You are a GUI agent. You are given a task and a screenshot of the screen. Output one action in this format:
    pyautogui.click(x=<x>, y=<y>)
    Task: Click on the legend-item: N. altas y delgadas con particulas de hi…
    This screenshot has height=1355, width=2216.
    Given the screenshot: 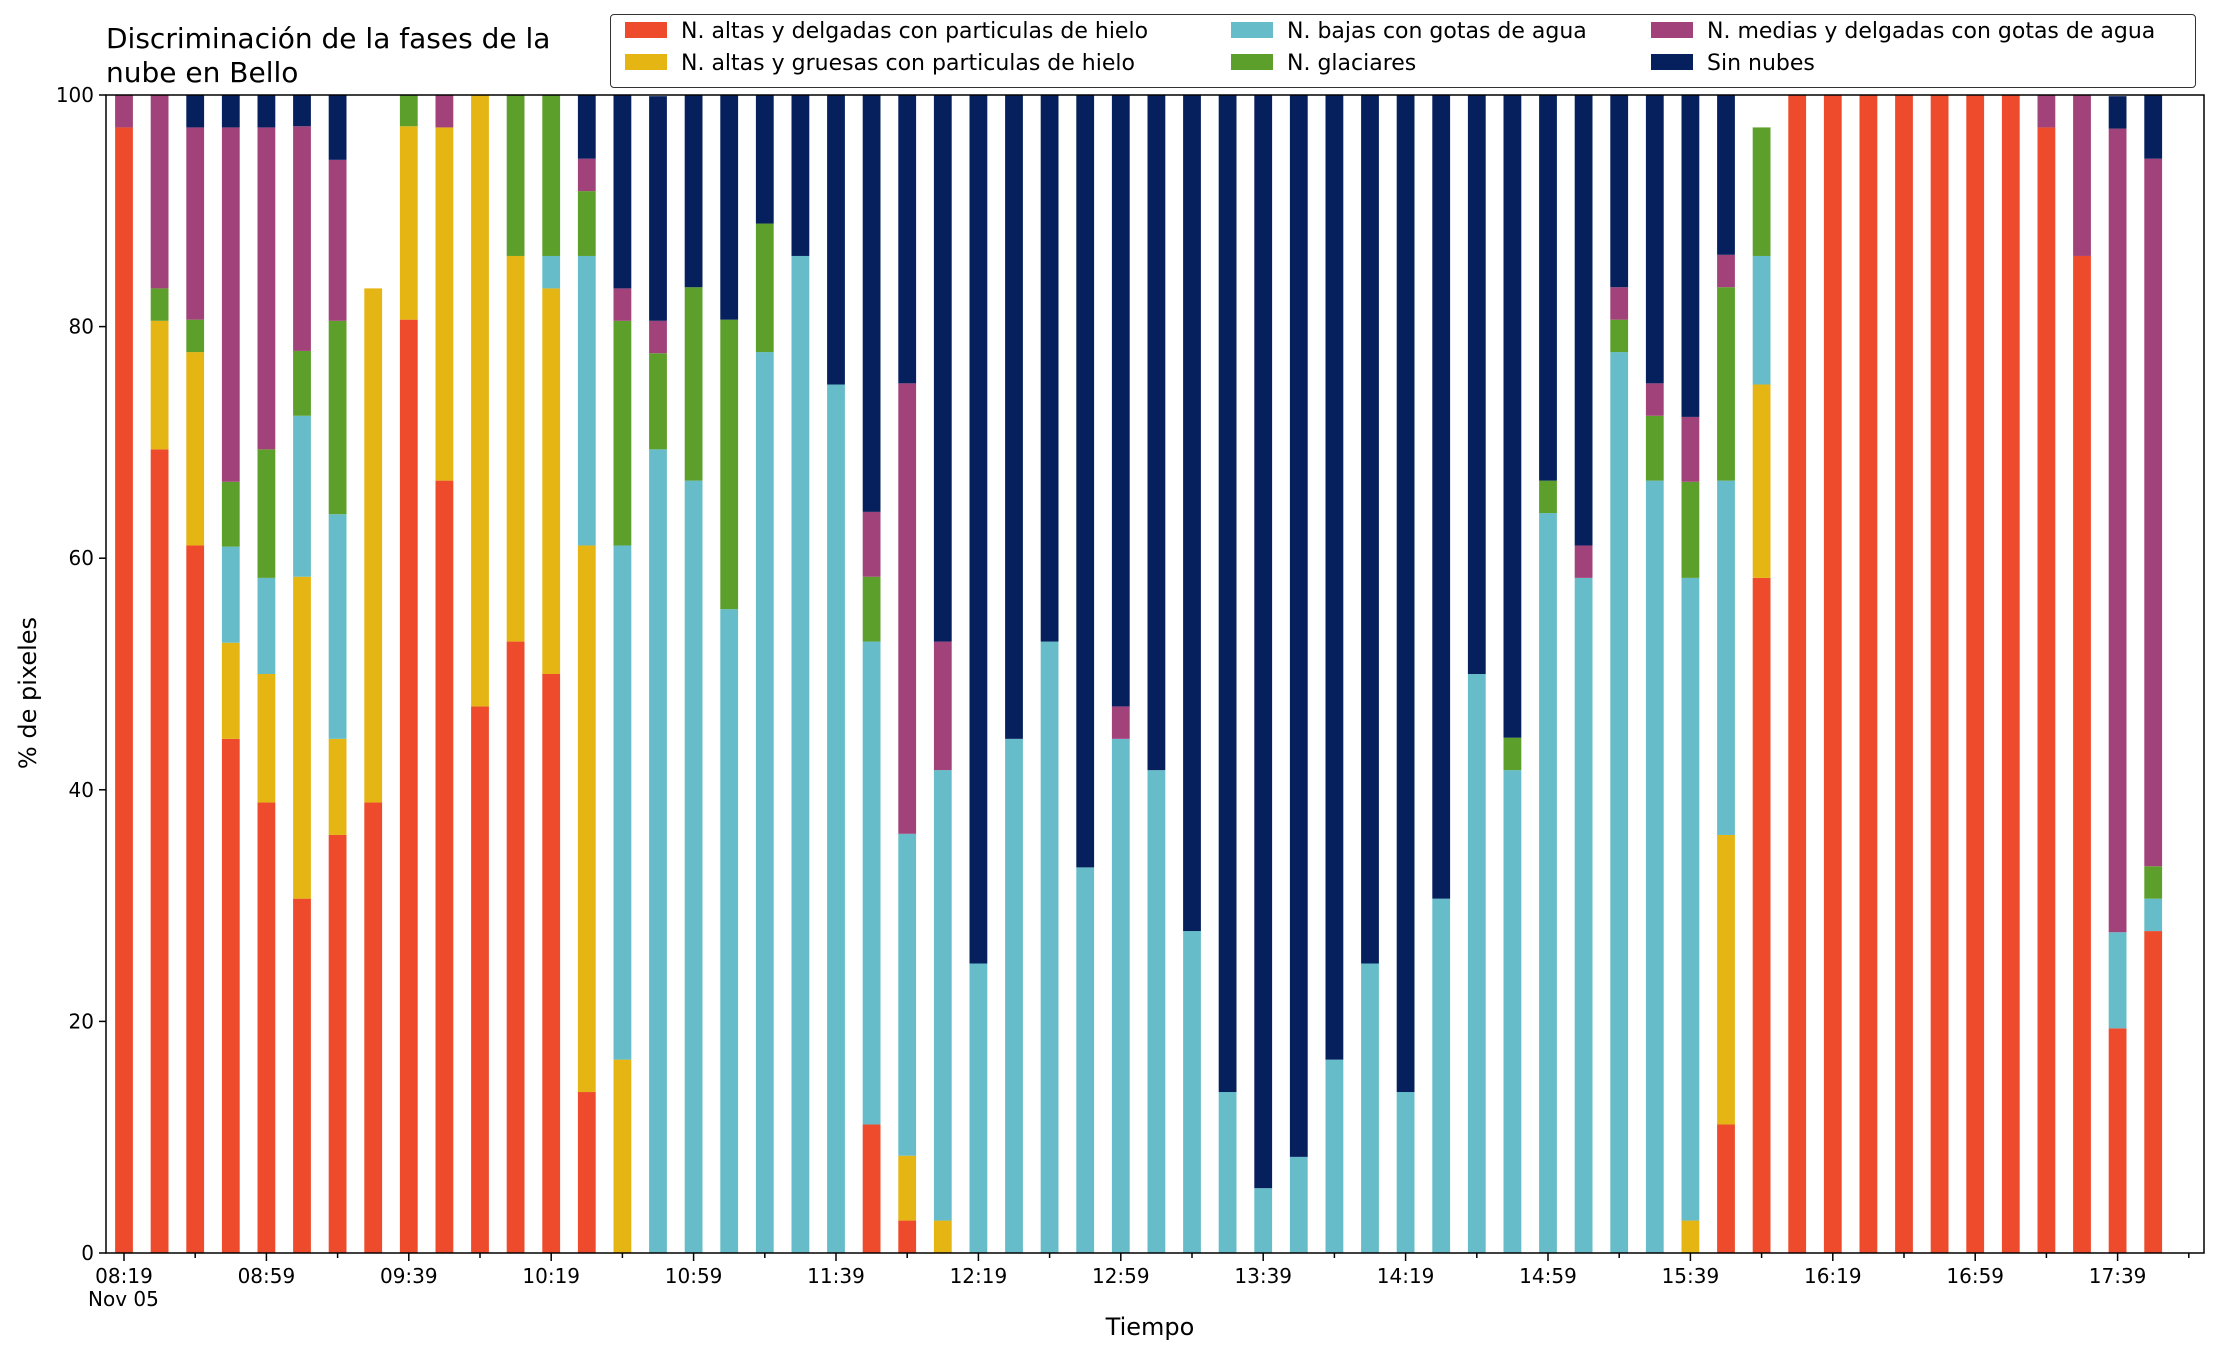 What is the action you would take?
    pyautogui.click(x=886, y=32)
    